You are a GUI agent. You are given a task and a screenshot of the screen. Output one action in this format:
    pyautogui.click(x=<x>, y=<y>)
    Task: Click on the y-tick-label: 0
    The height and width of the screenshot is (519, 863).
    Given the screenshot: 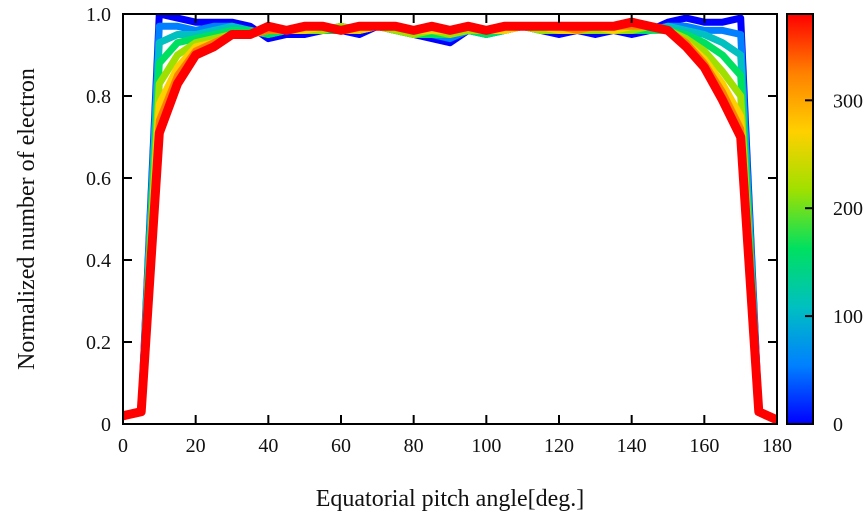 What is the action you would take?
    pyautogui.click(x=106, y=425)
    